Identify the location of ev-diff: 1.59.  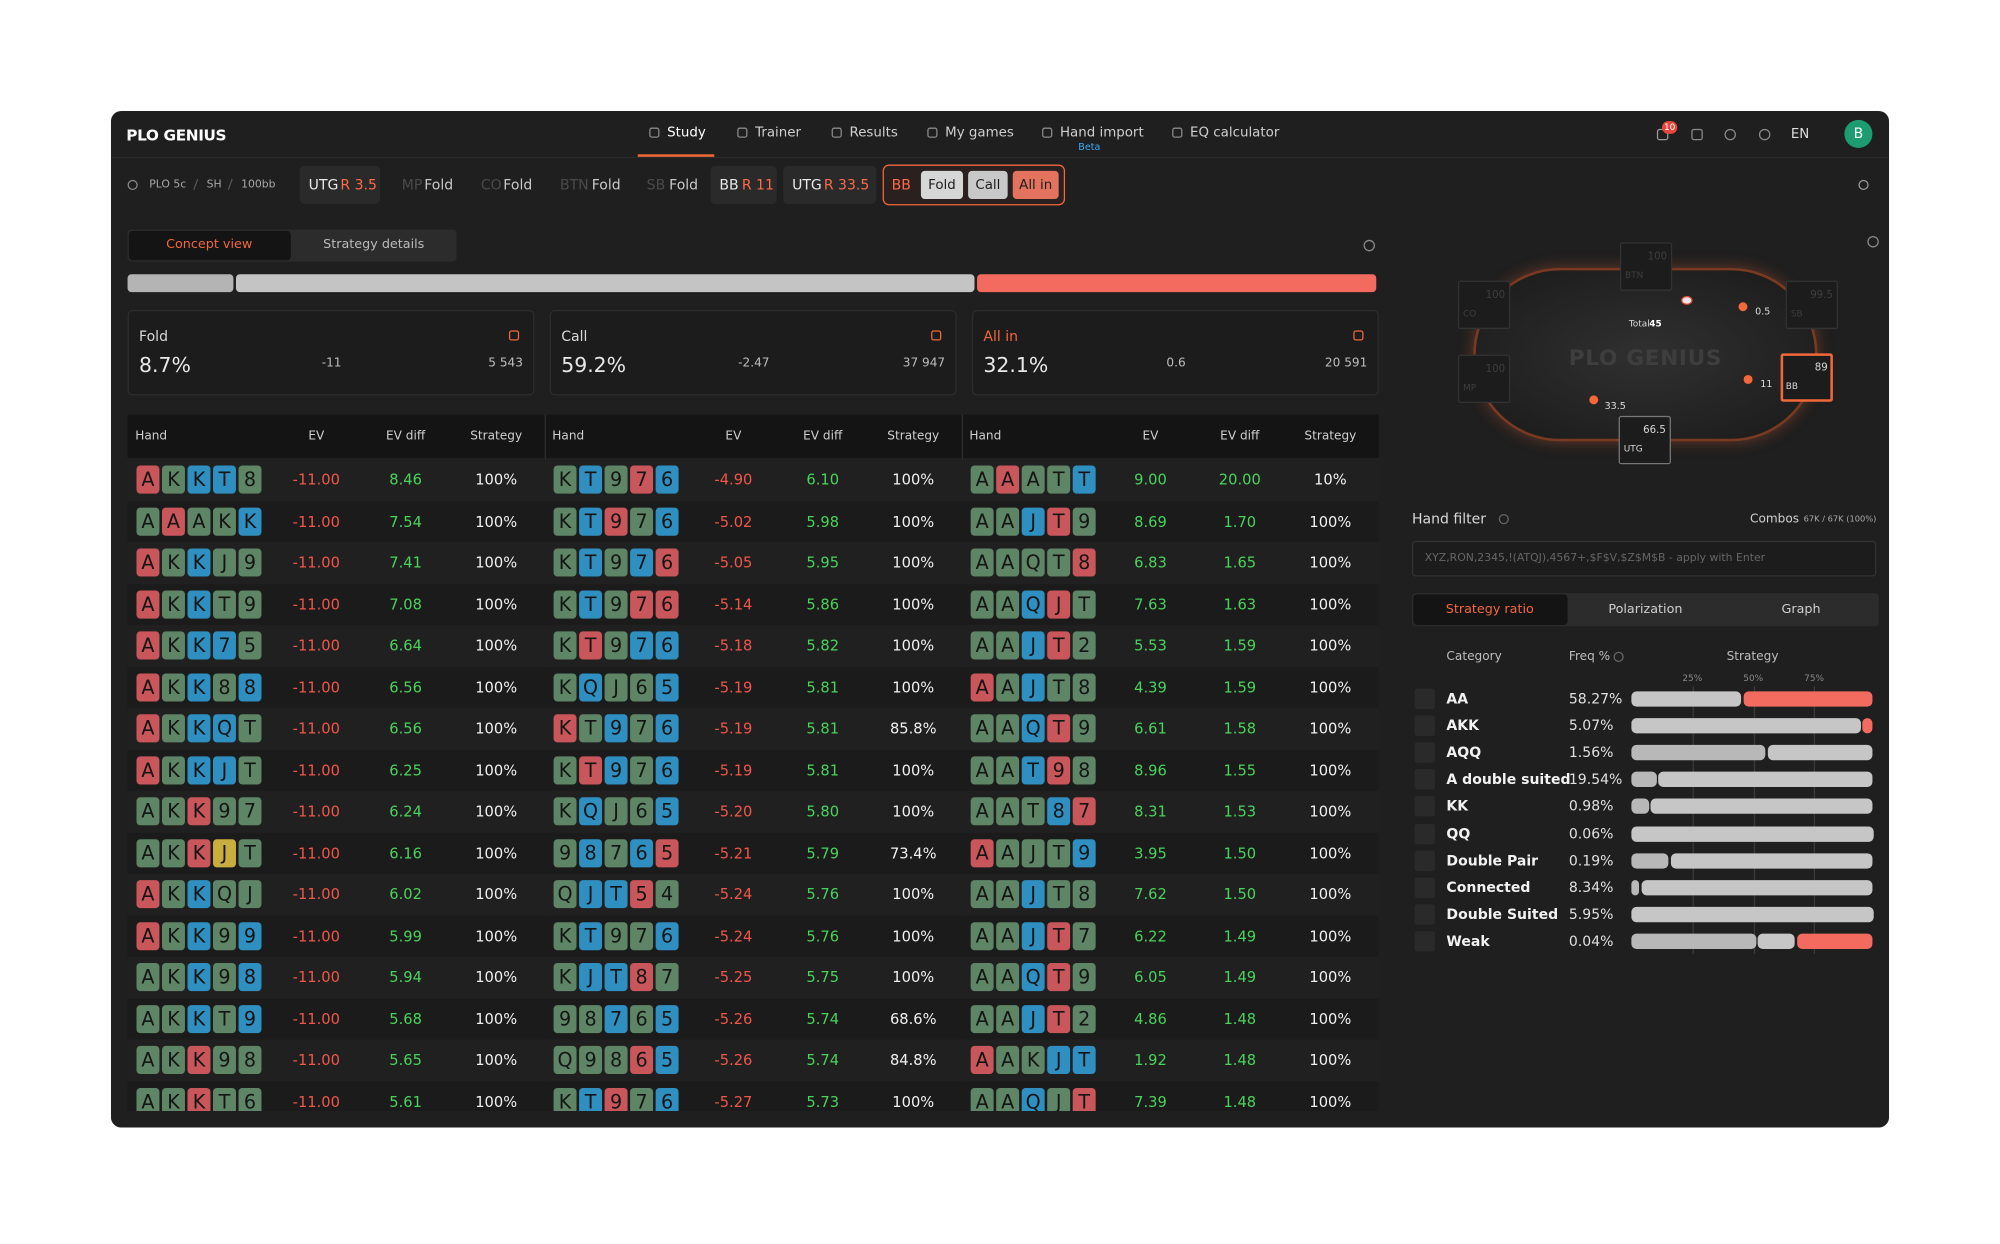
(1240, 687).